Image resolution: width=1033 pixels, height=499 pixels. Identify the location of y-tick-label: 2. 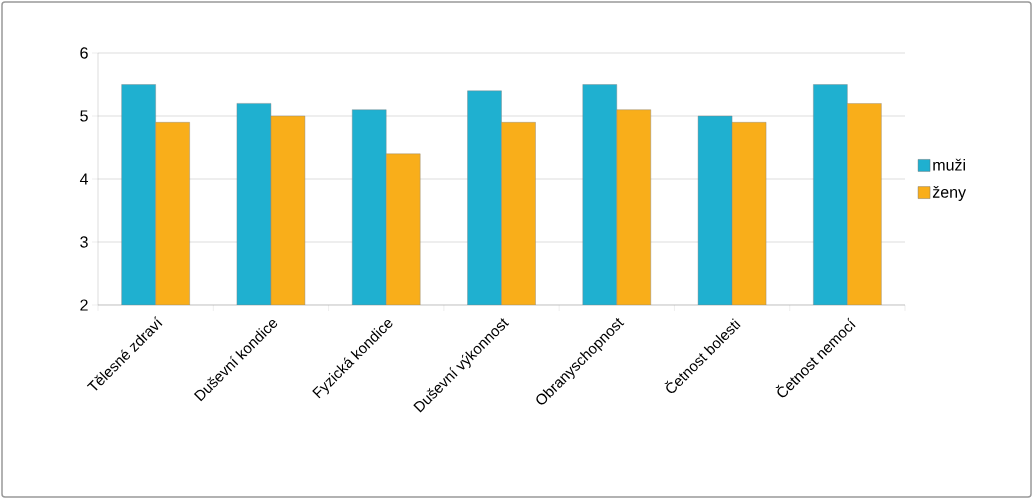
(84, 305).